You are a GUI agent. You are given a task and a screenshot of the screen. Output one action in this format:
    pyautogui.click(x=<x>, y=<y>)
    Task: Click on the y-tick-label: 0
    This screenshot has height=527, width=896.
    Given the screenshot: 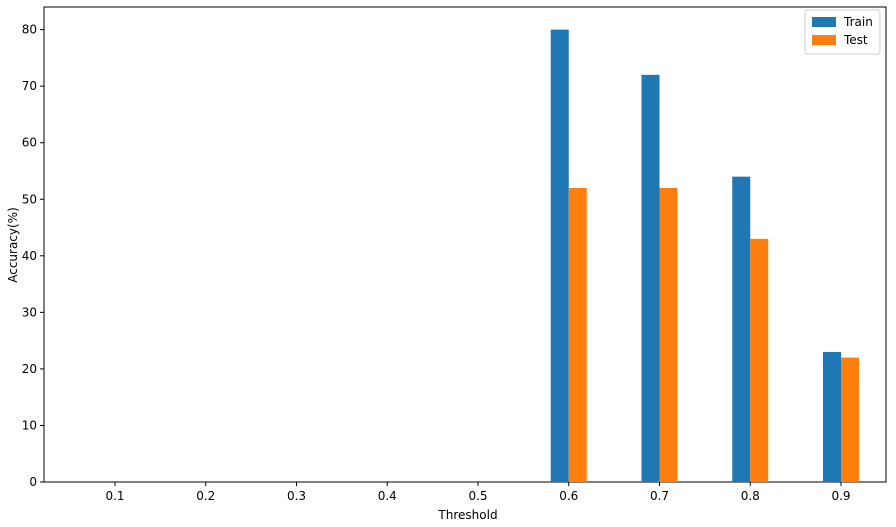 What is the action you would take?
    pyautogui.click(x=33, y=482)
    